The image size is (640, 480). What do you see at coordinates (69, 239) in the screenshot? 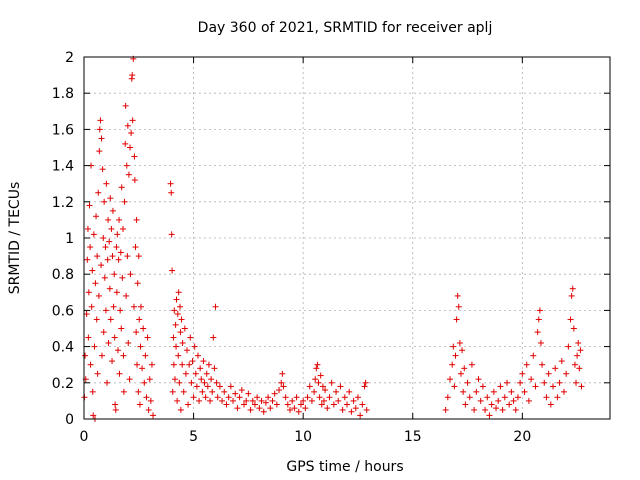
I see `y-tick-label: 1` at bounding box center [69, 239].